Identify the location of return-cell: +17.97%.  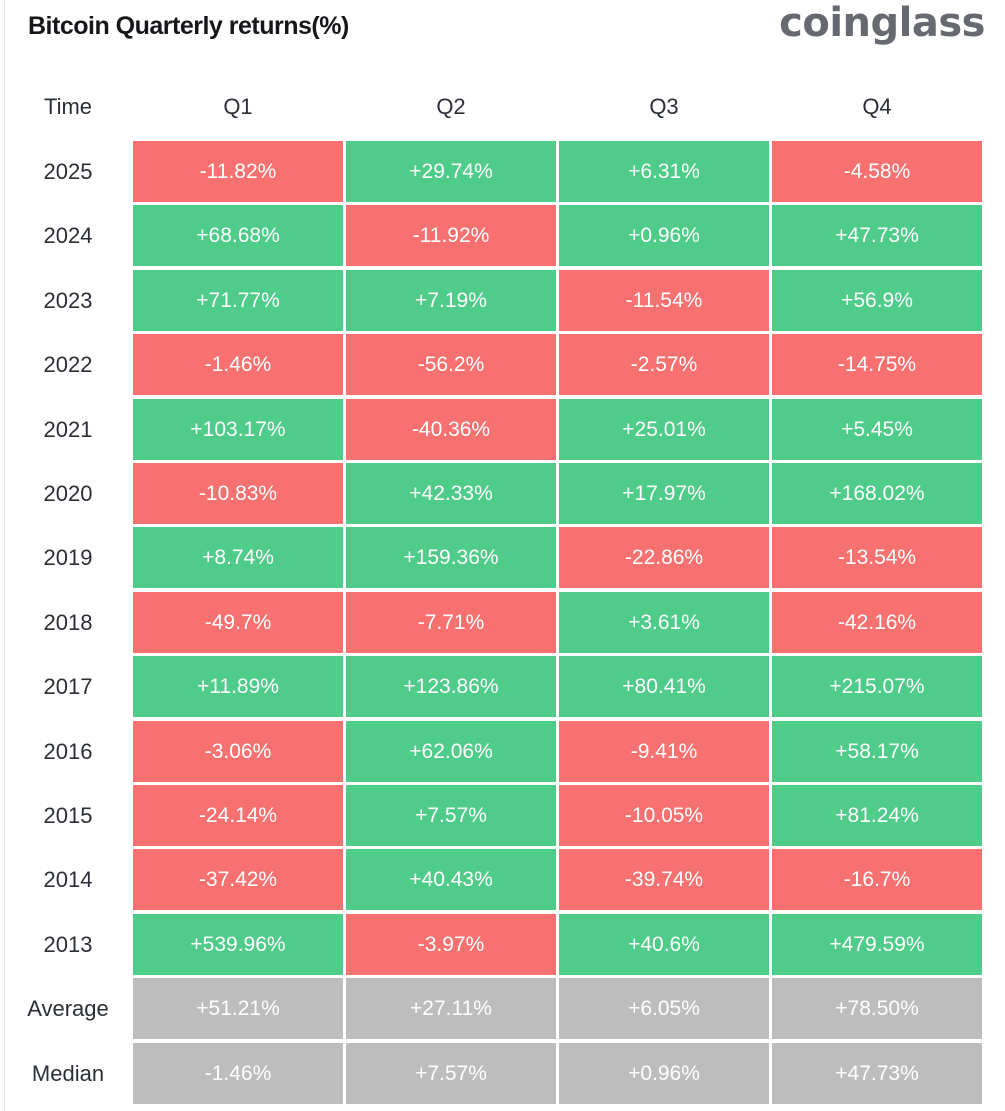
(664, 493).